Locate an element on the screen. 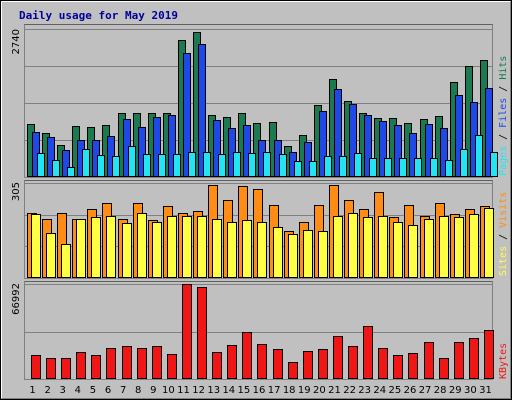  legend-item-kbytes: KBytes is located at coordinates (503, 361).